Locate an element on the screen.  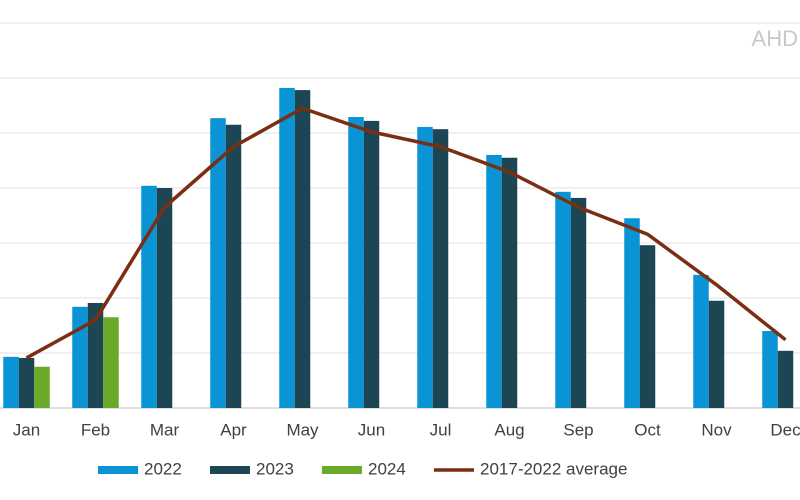
x-tick-label: Jul is located at coordinates (441, 429).